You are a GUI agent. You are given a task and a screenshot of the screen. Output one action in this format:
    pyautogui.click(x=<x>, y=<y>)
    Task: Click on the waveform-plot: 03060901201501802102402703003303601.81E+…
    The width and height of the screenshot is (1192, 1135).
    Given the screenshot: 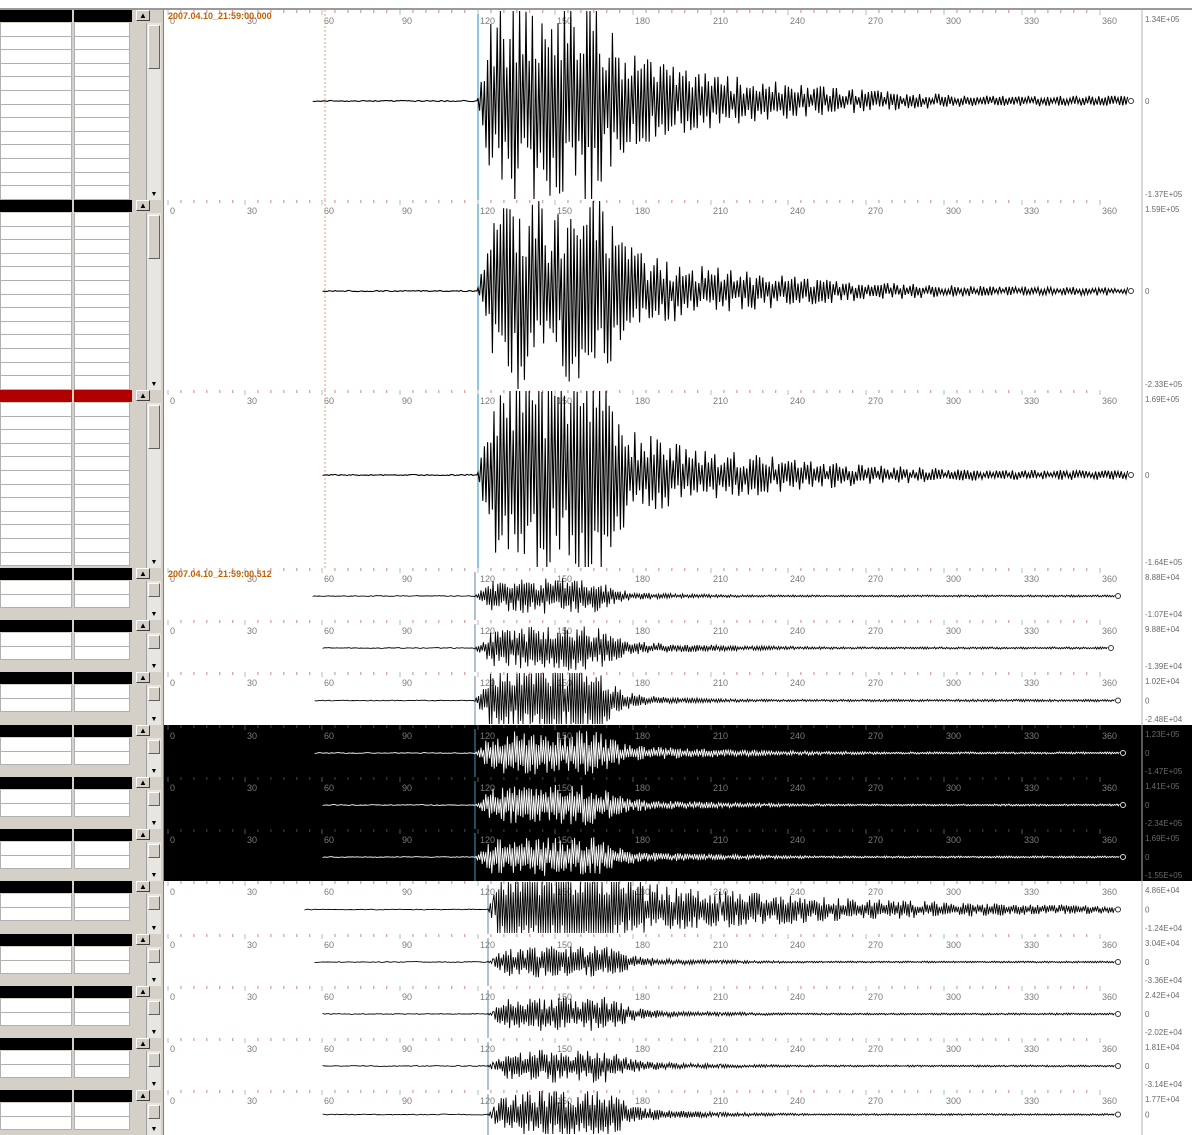 What is the action you would take?
    pyautogui.click(x=678, y=1064)
    